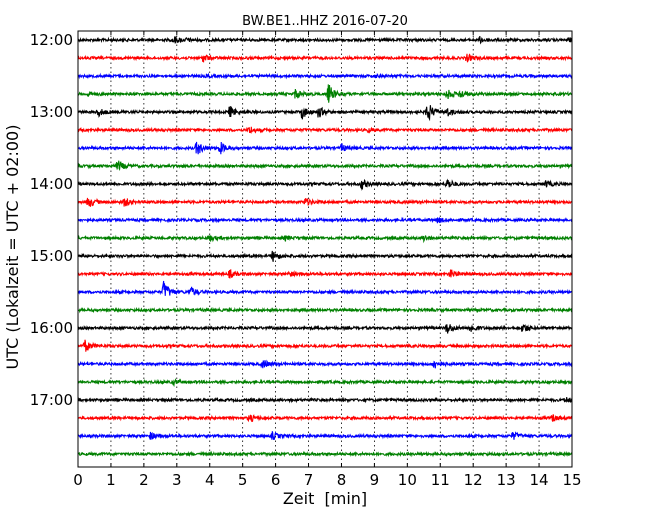 Image resolution: width=650 pixels, height=520 pixels. Describe the element at coordinates (506, 480) in the screenshot. I see `x-tick-label: 13` at that location.